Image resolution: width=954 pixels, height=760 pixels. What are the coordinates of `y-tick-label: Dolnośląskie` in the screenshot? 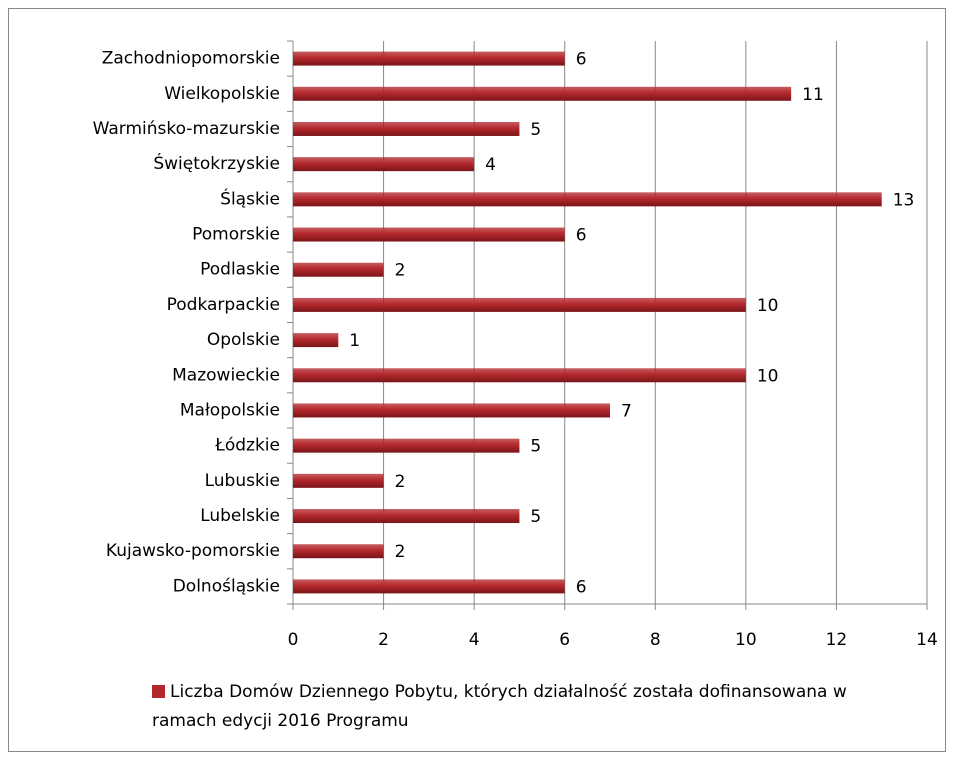 It's located at (226, 586).